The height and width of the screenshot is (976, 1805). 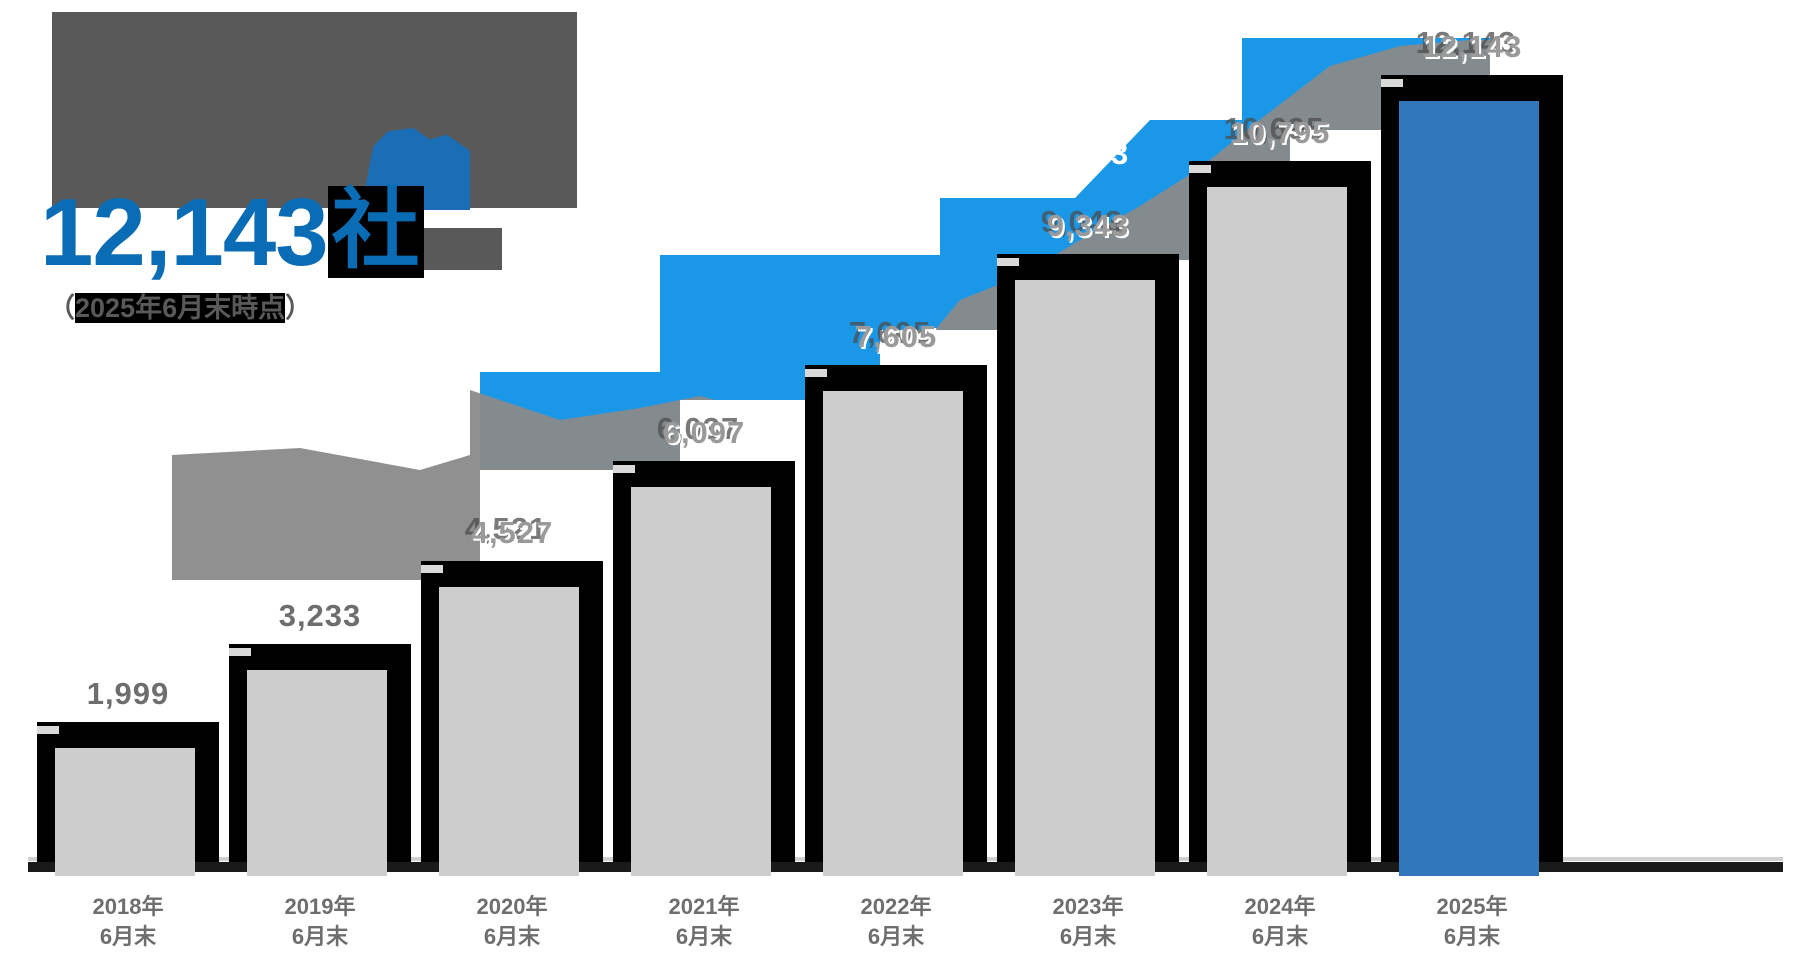 I want to click on x-axis-label: 2025年 6月末, so click(x=1472, y=921).